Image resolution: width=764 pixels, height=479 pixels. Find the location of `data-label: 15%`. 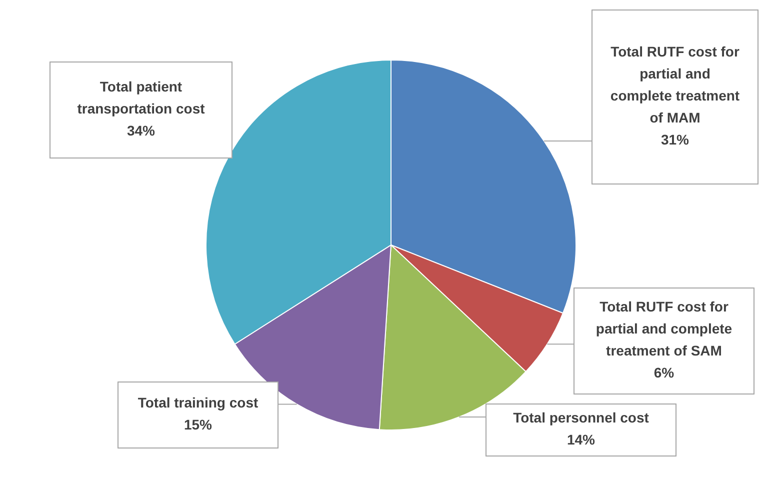

data-label: 15% is located at coordinates (198, 424).